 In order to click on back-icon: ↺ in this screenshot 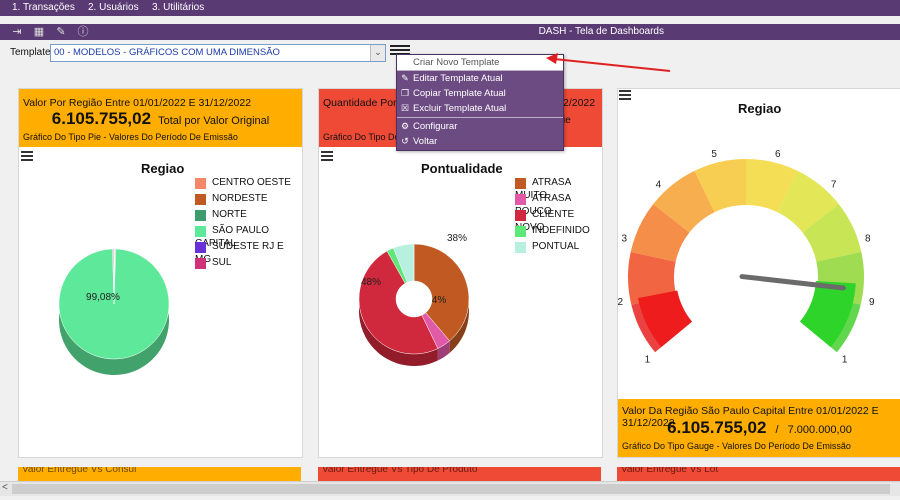, I will do `click(405, 141)`.